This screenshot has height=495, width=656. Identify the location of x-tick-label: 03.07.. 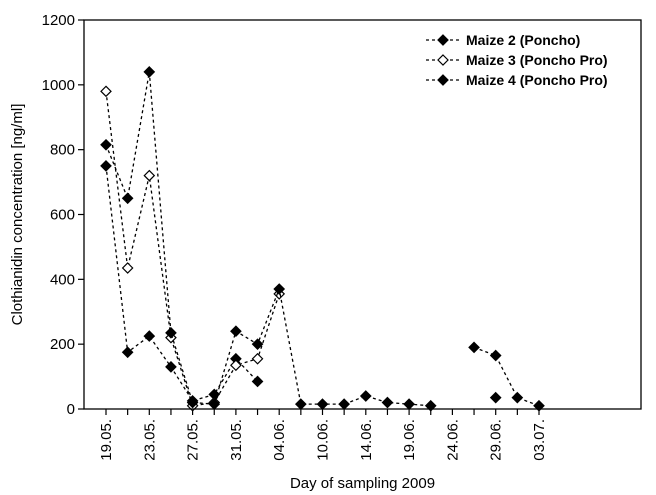
(539, 440).